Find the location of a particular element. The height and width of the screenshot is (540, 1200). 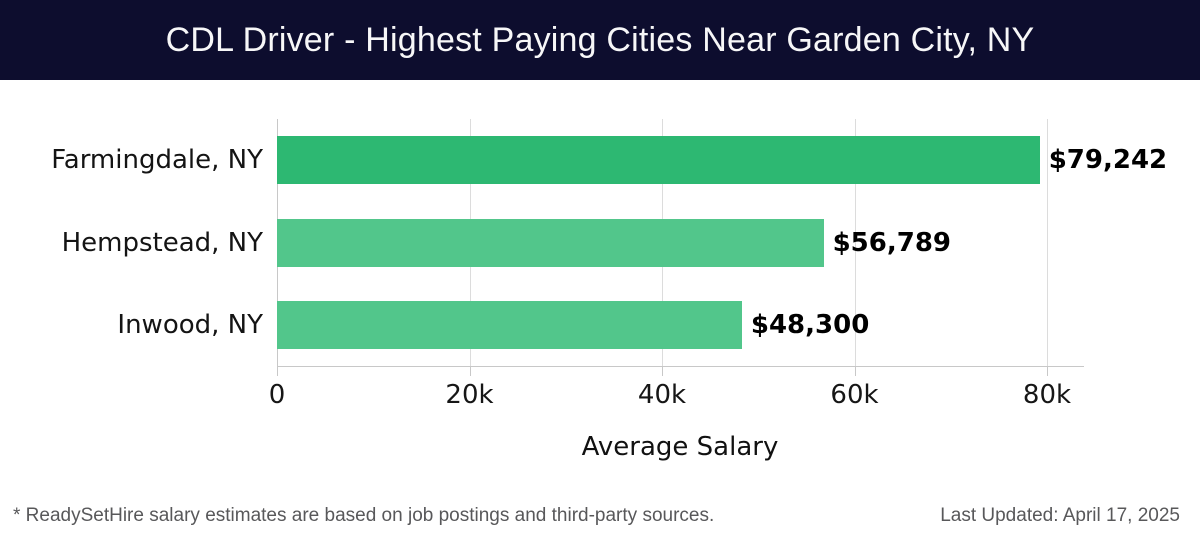

category-label: Farmingdale, NY is located at coordinates (157, 160).